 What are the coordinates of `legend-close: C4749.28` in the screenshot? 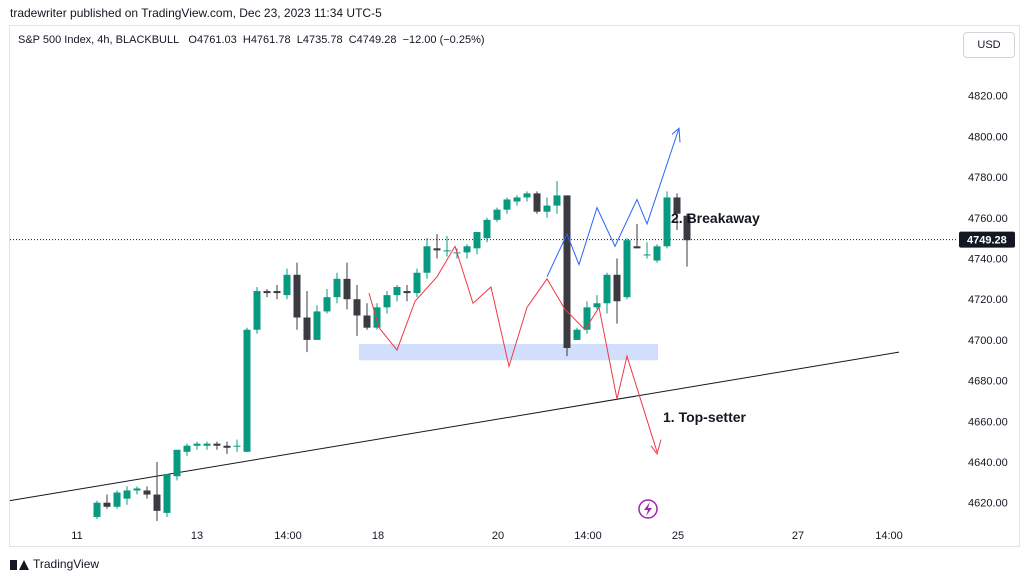 It's located at (372, 40).